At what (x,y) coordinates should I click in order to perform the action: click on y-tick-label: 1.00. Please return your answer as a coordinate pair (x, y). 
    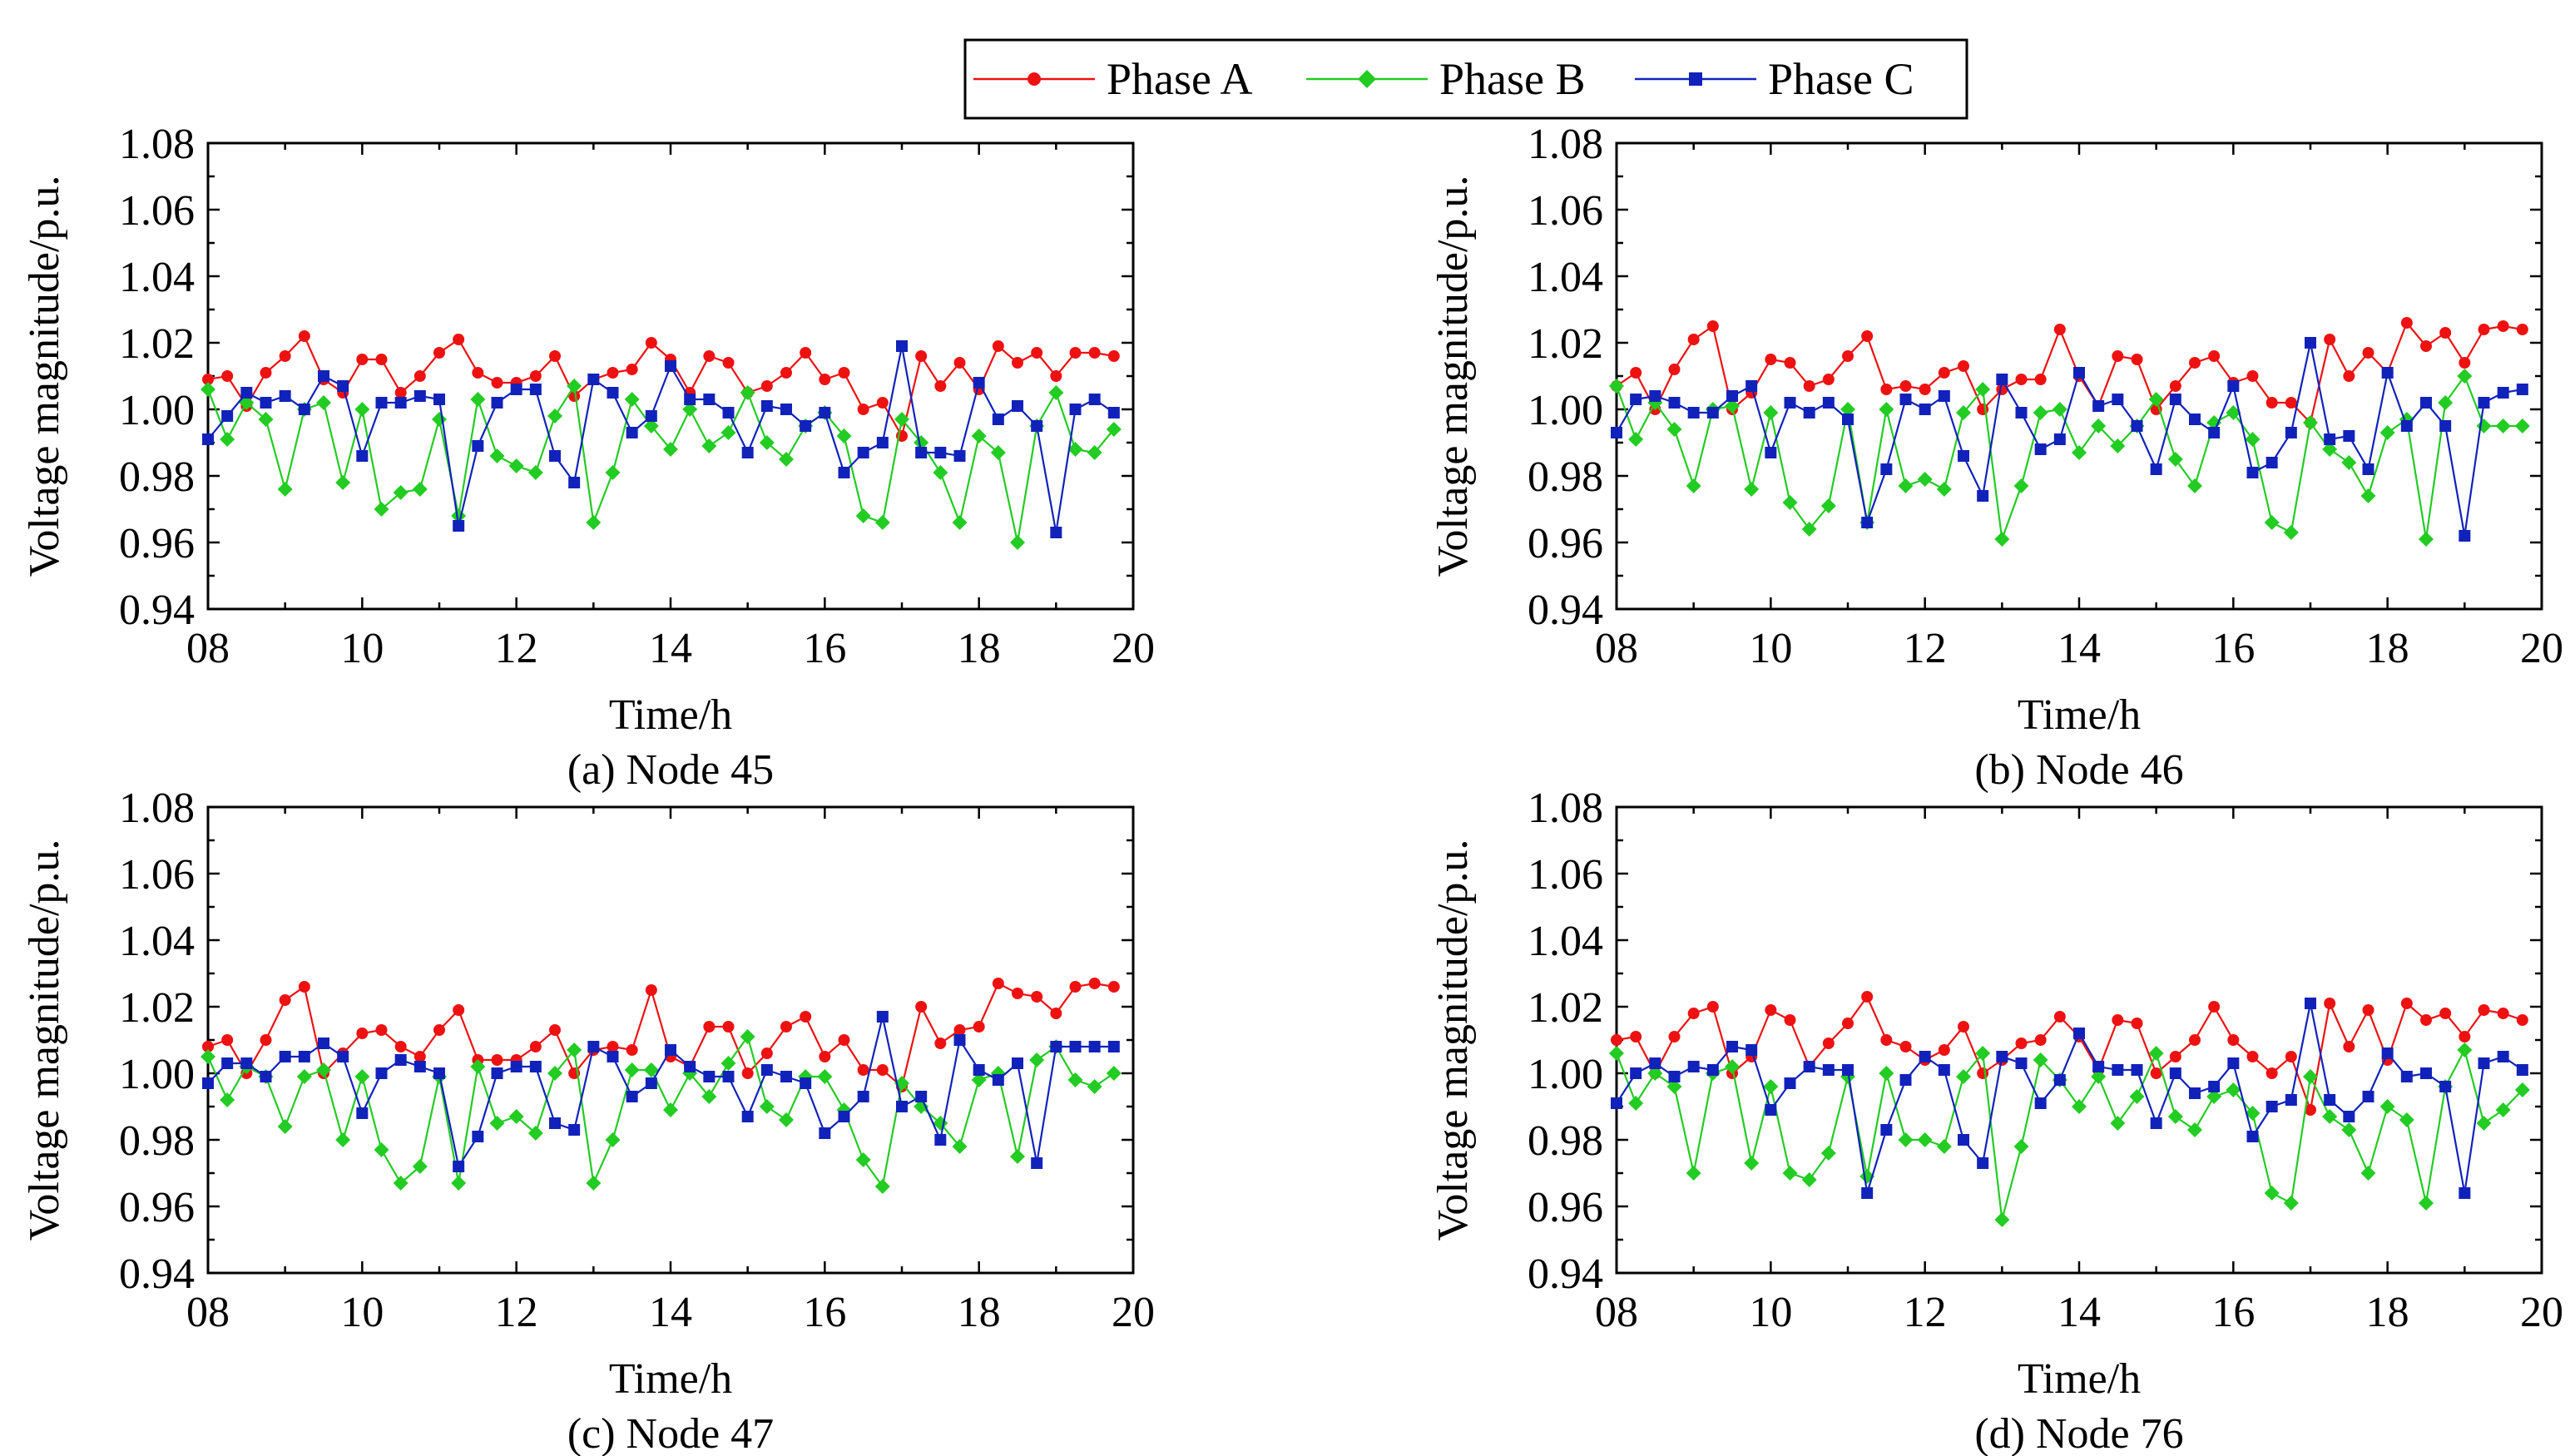
    Looking at the image, I should click on (157, 410).